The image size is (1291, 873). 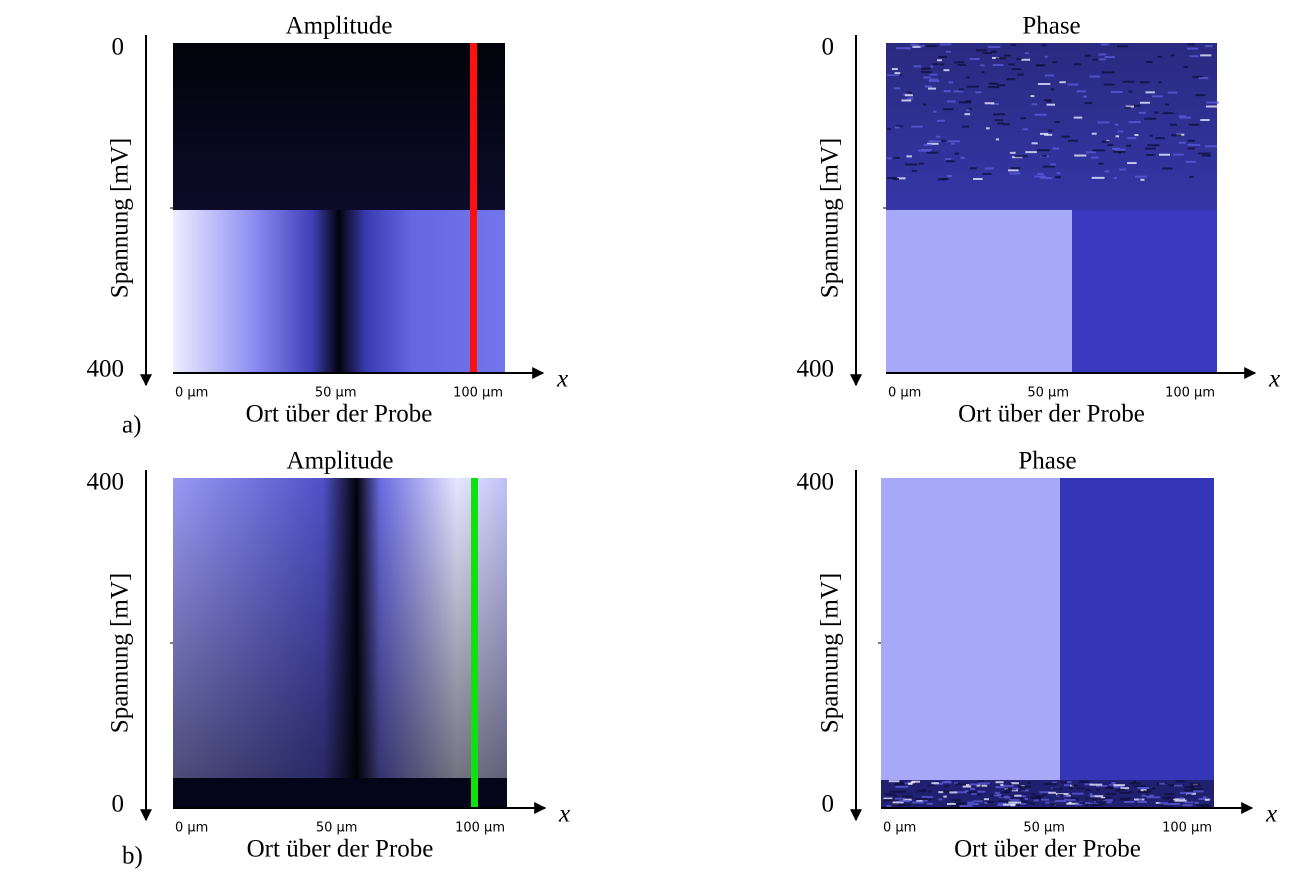 I want to click on y-tick-label: 0, so click(x=118, y=47).